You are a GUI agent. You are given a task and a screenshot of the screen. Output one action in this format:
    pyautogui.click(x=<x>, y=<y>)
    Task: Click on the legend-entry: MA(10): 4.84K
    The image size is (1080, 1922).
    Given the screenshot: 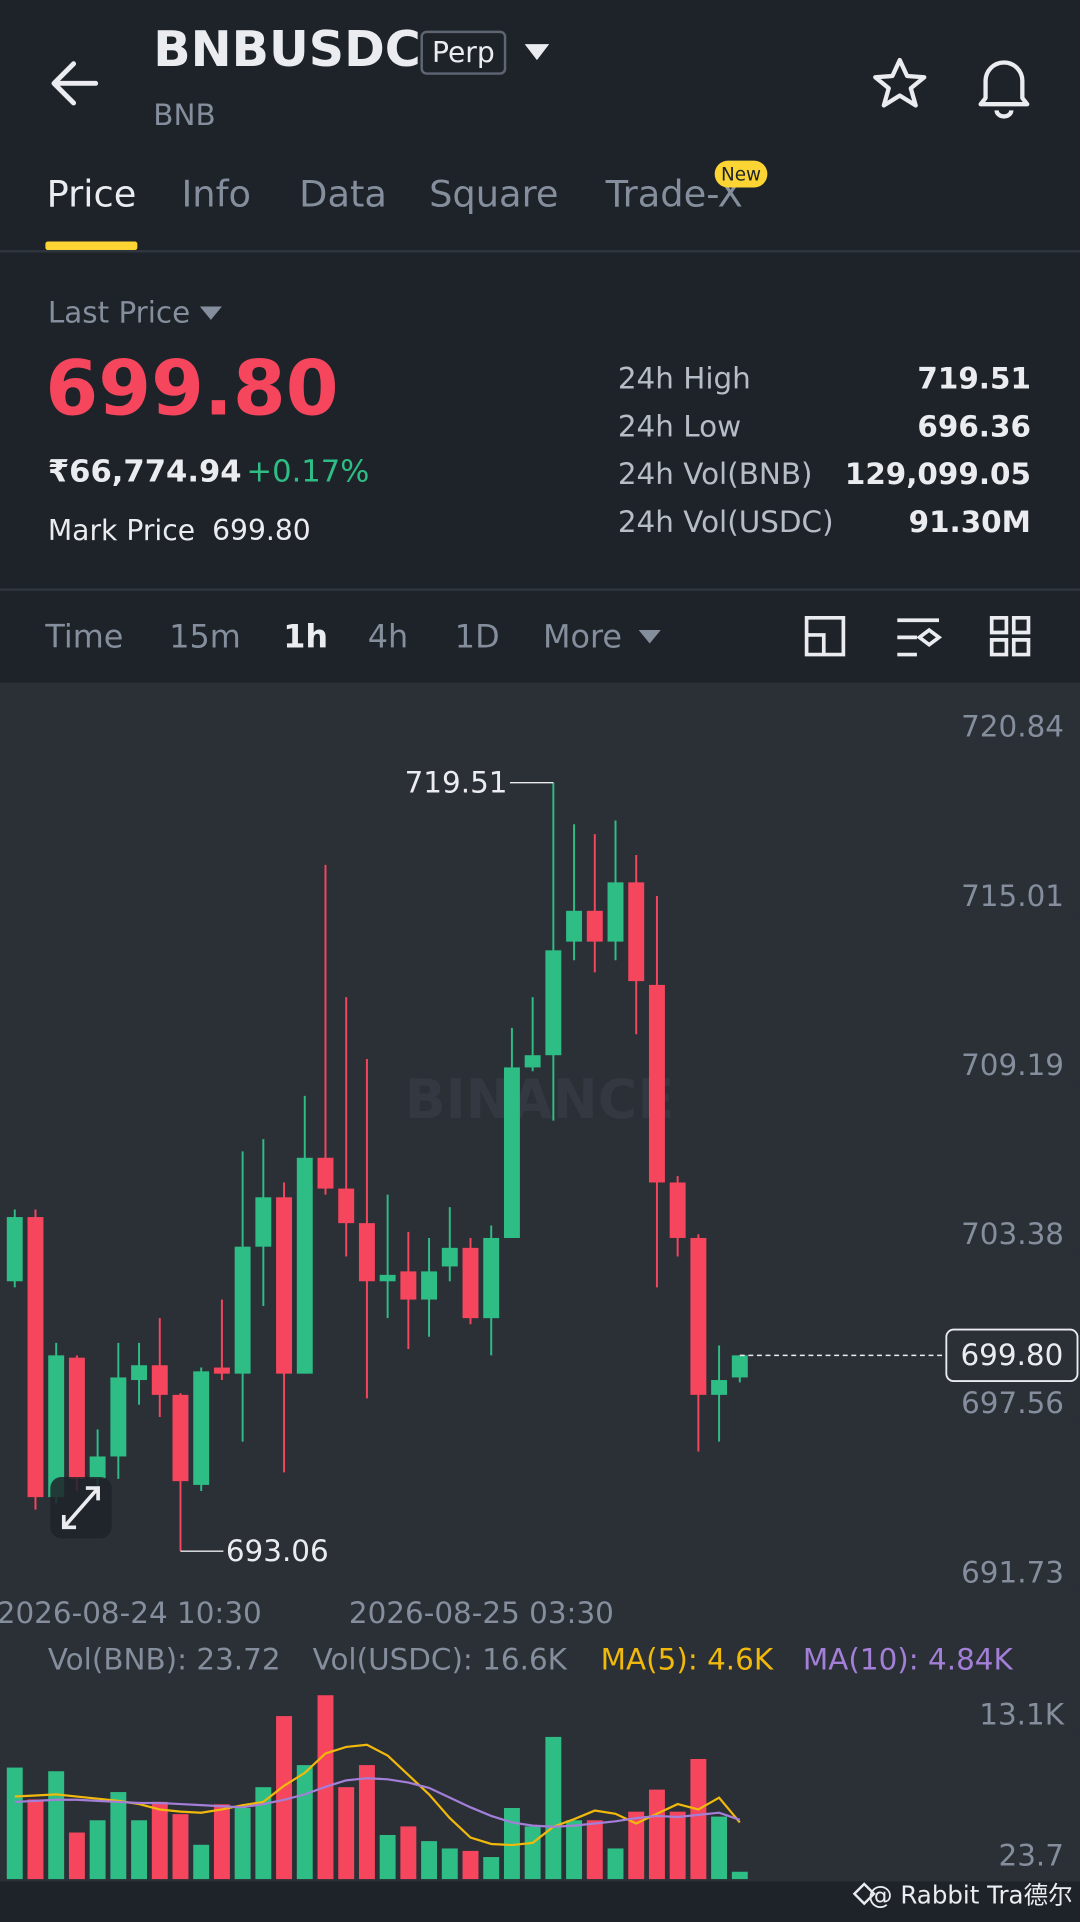 What is the action you would take?
    pyautogui.click(x=908, y=1659)
    